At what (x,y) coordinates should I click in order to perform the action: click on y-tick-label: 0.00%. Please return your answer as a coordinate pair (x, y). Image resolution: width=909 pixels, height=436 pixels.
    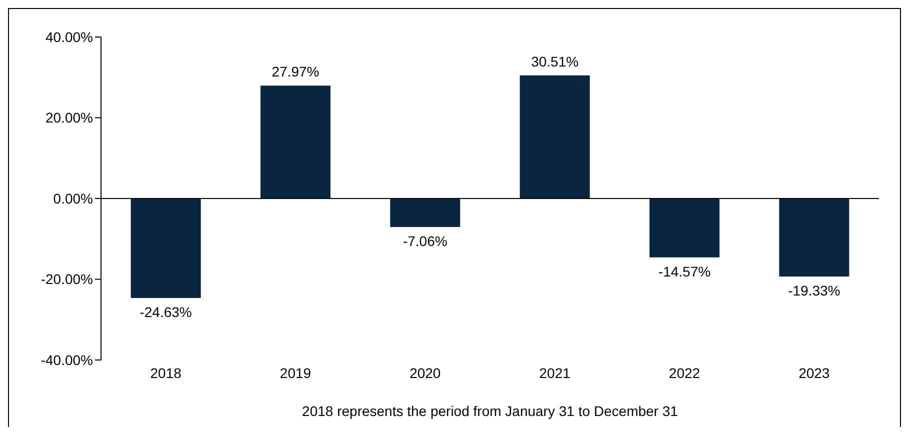
    Looking at the image, I should click on (73, 198).